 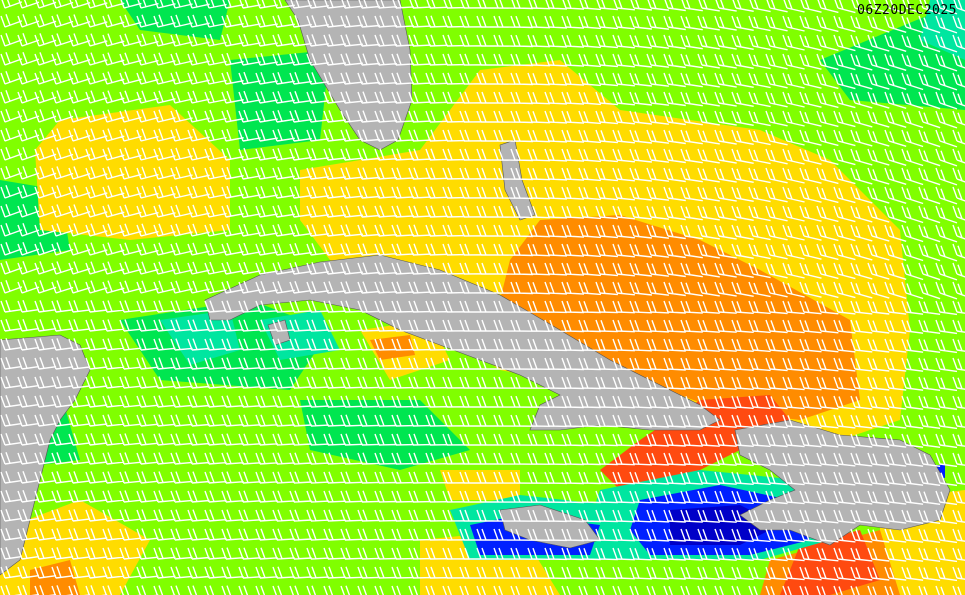 I want to click on land-yucatan, so click(x=45, y=455).